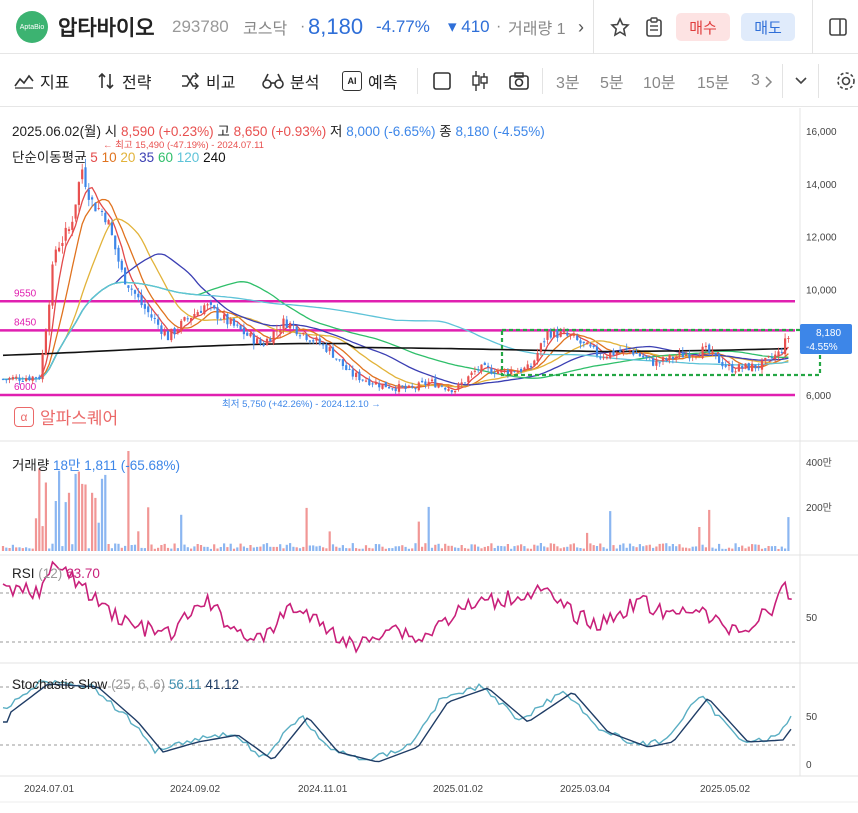 This screenshot has height=813, width=858. I want to click on price-tag-pct: -4.55%, so click(822, 347).